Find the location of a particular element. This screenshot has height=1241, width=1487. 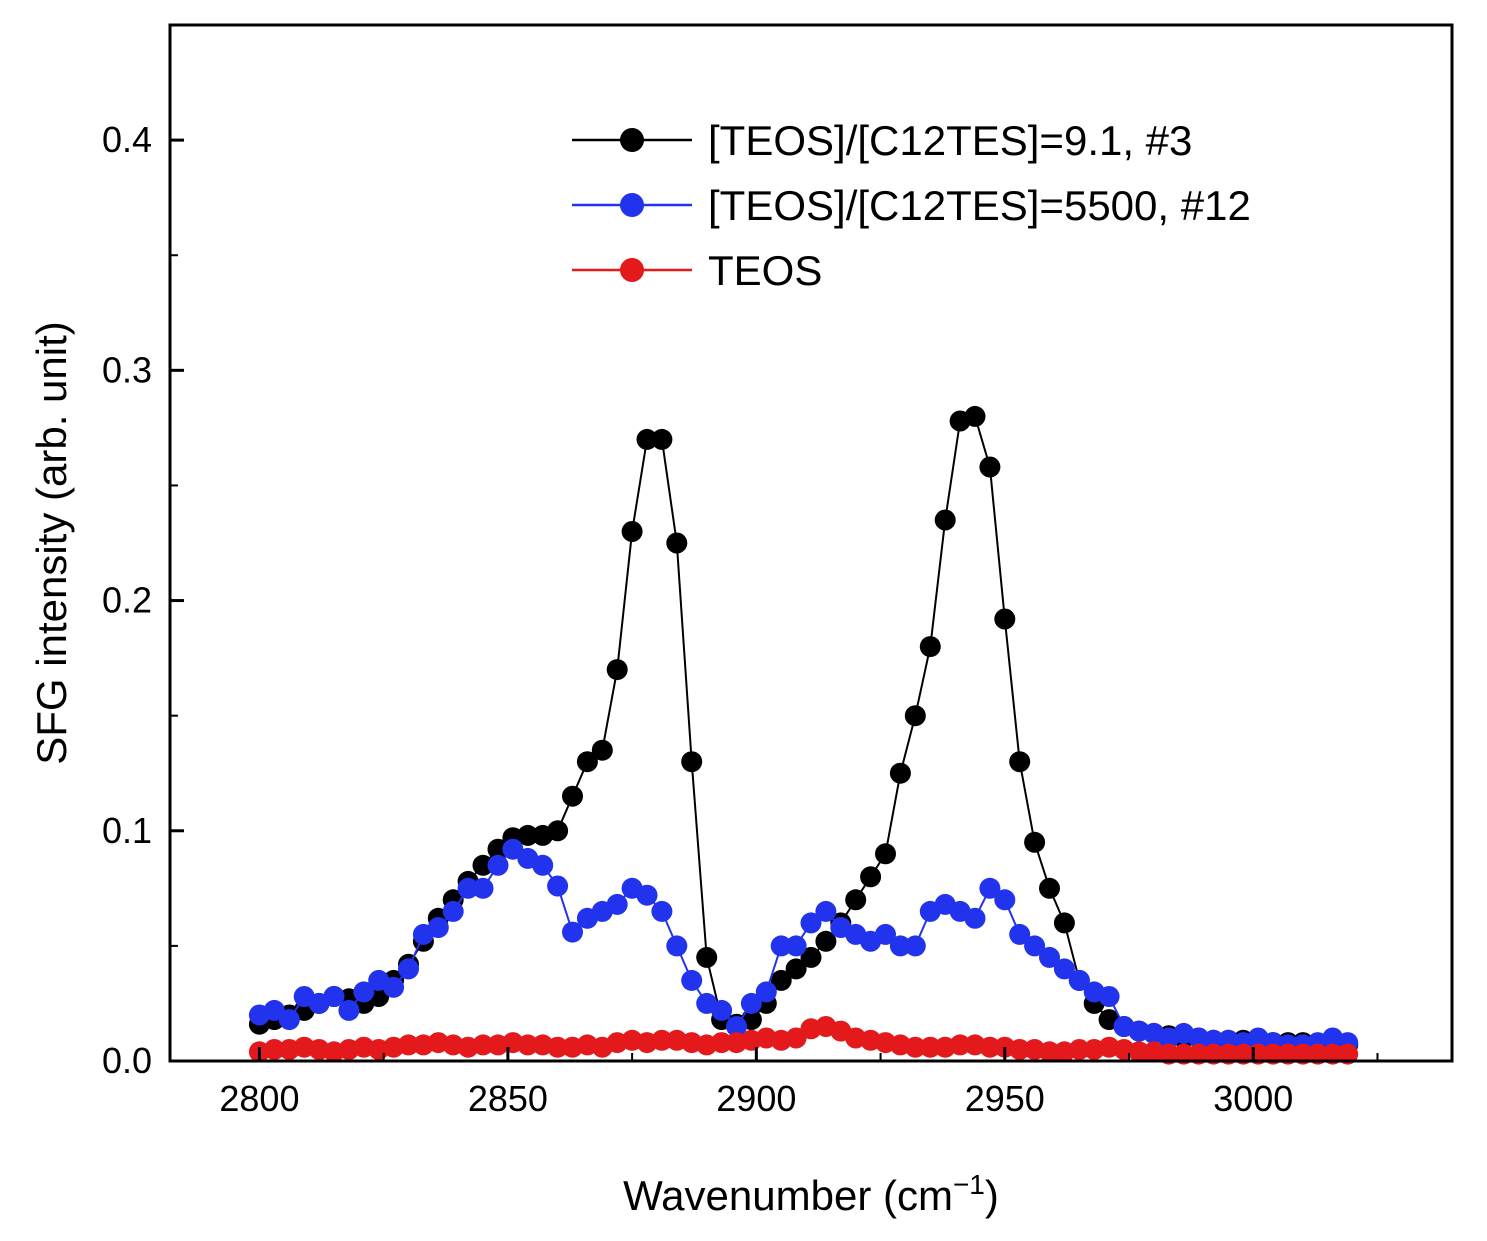

legend-entry: [TEOS]/[C12TES]=9.1, #3 is located at coordinates (882, 140).